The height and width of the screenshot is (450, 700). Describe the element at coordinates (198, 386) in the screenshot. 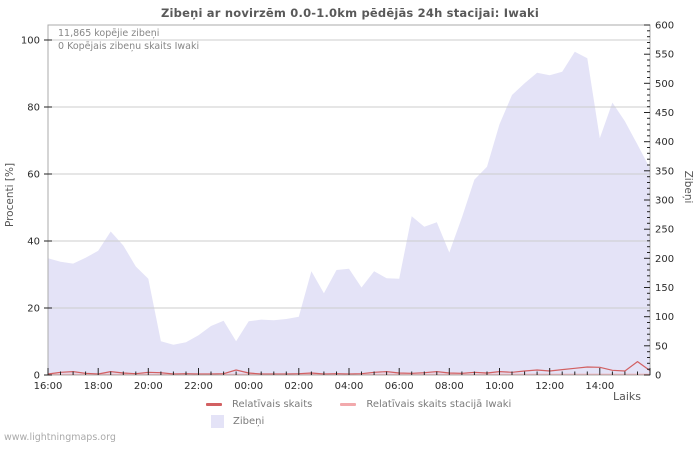

I see `x-tick-label: 22:00` at that location.